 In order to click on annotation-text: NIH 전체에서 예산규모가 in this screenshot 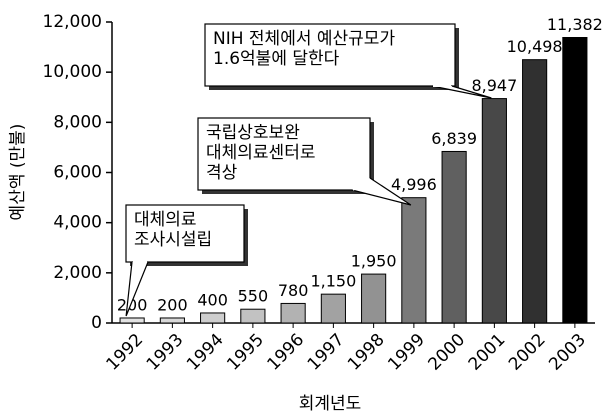, I will do `click(304, 39)`.